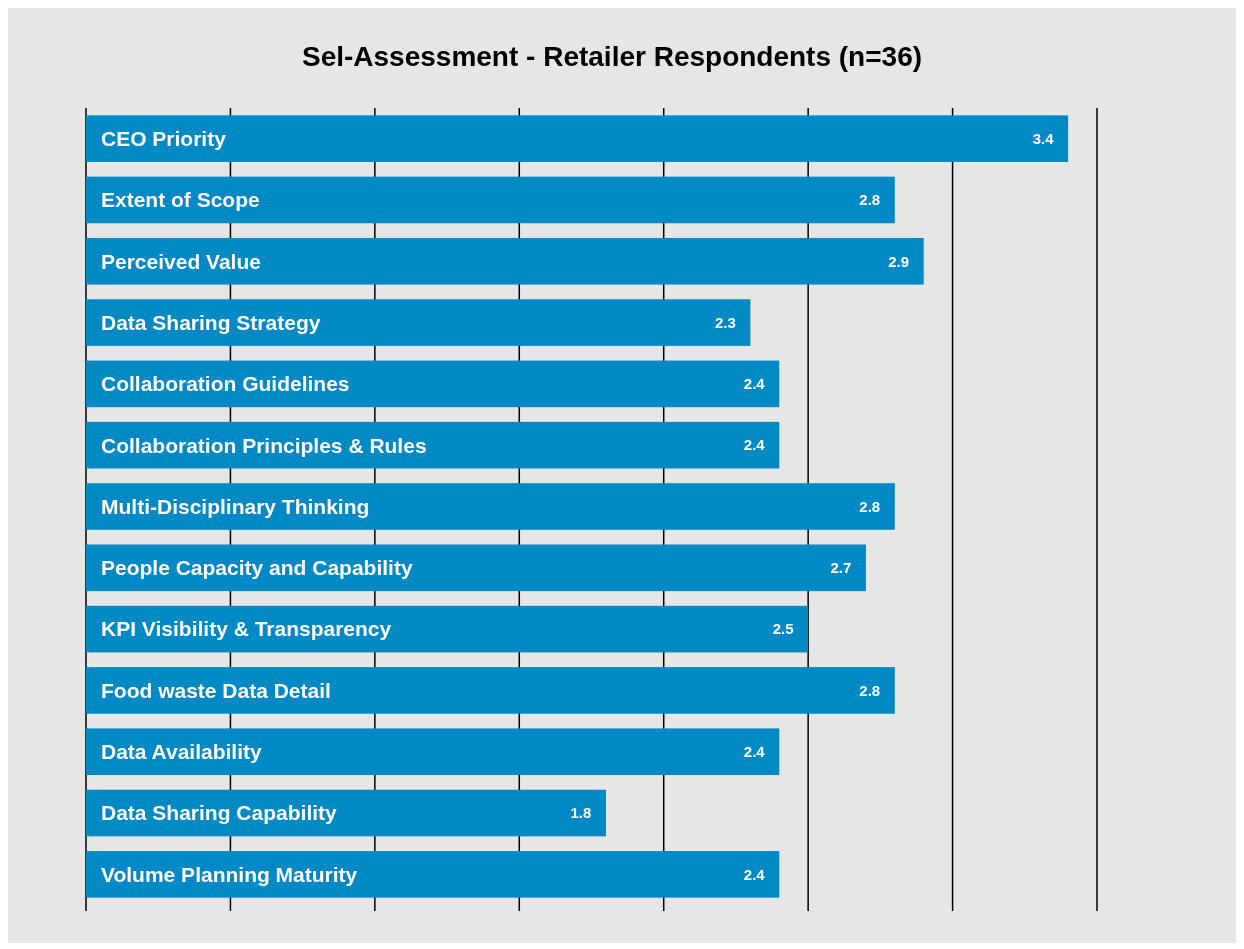  I want to click on y-tick-label: Perceived Value, so click(181, 261).